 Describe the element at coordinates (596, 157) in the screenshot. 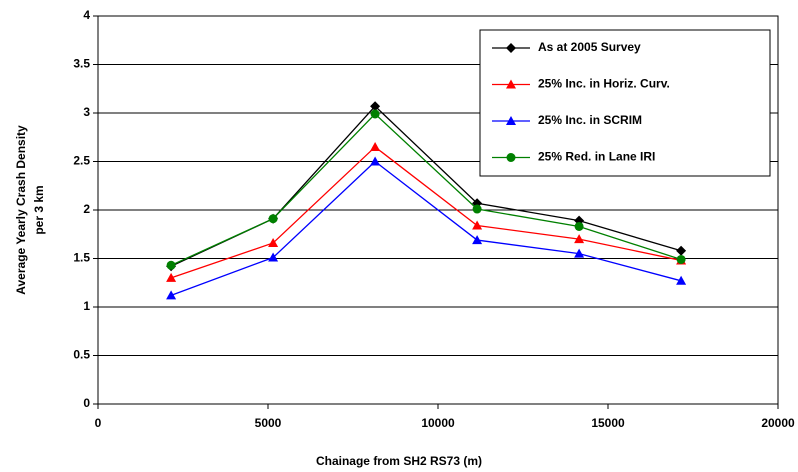

I see `legend-label: 25% Red. in Lane IRI` at that location.